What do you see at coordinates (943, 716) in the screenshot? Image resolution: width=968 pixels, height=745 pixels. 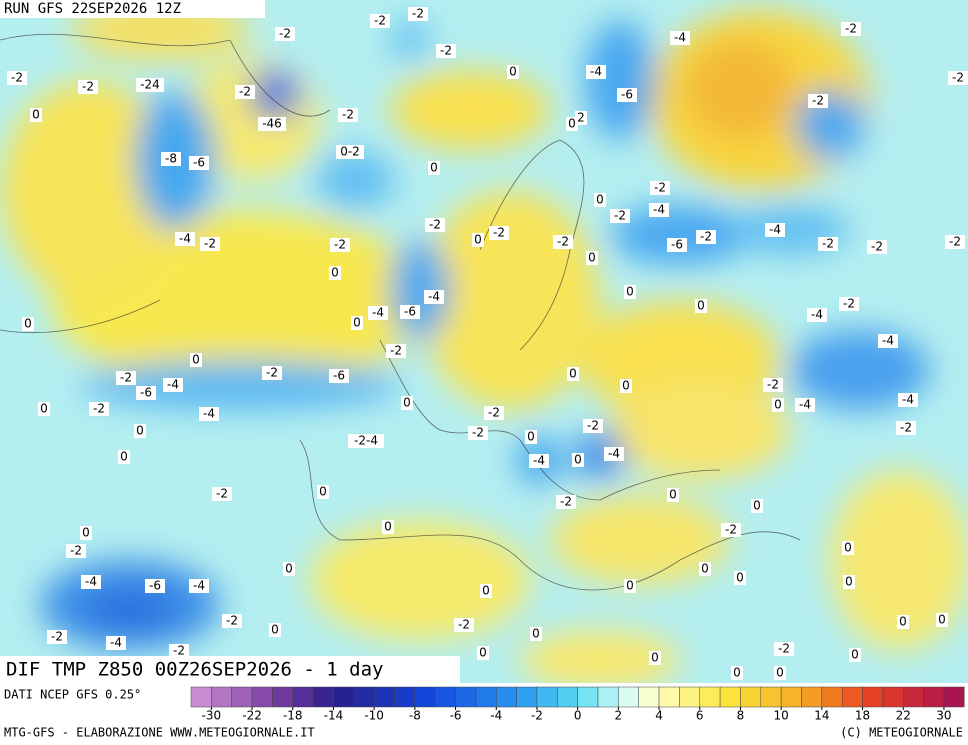 I see `colorbar-tick-label: 30` at bounding box center [943, 716].